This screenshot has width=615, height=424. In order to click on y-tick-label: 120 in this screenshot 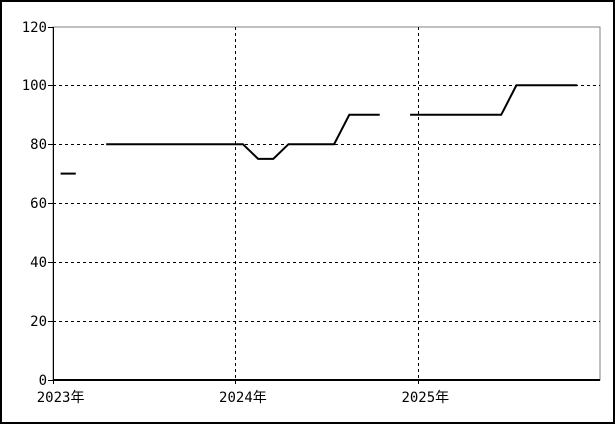, I will do `click(34, 28)`.